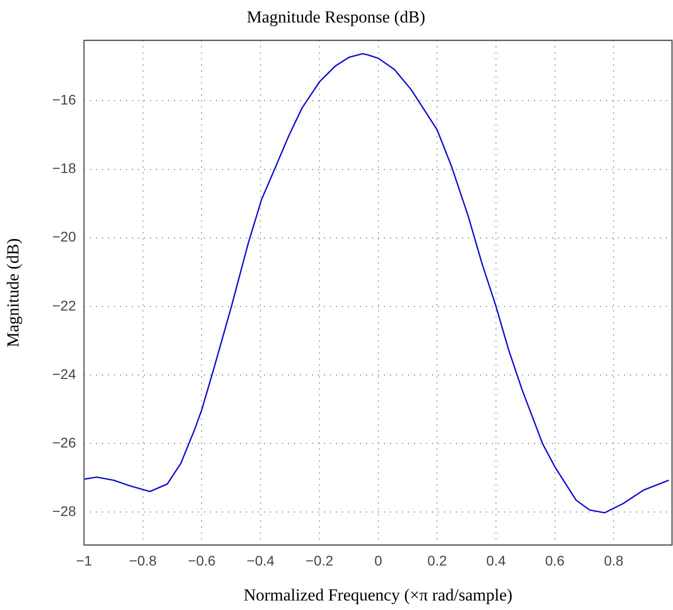  I want to click on x-tick-label: −1, so click(84, 560).